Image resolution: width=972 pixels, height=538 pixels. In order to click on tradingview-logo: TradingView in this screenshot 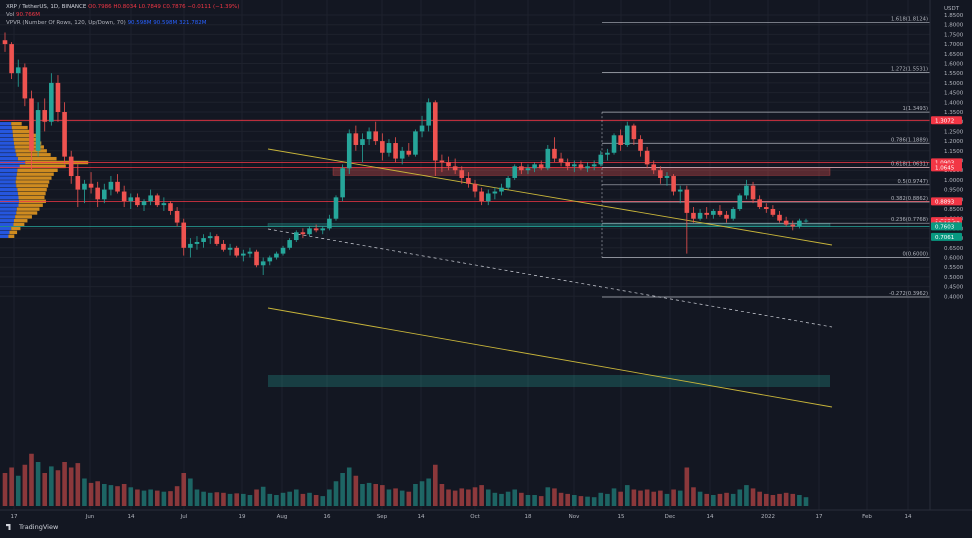, I will do `click(32, 527)`.